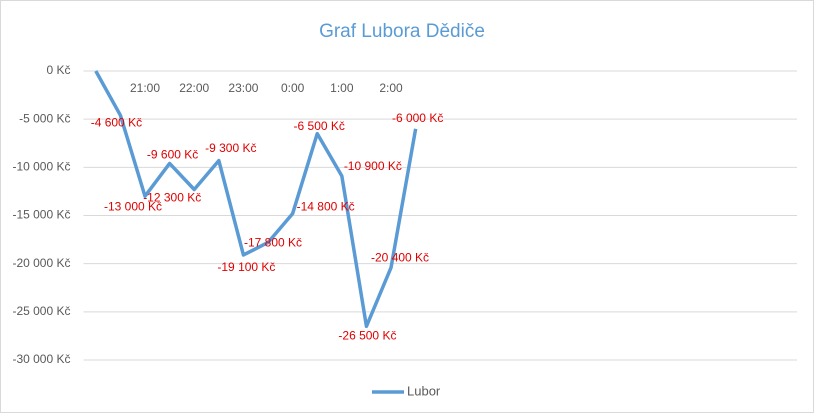 The width and height of the screenshot is (815, 414). I want to click on x-tick-label: 0:00, so click(293, 88).